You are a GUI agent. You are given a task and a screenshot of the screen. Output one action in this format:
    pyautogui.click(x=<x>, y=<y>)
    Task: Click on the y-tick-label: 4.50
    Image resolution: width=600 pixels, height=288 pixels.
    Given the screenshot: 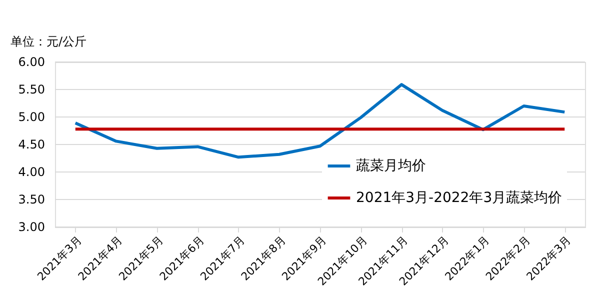 What is the action you would take?
    pyautogui.click(x=31, y=145)
    